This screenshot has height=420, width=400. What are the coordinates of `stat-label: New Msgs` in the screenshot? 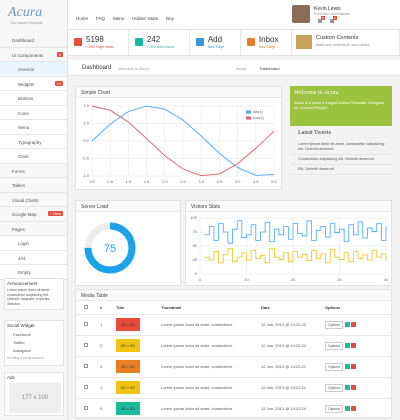 It's located at (267, 47).